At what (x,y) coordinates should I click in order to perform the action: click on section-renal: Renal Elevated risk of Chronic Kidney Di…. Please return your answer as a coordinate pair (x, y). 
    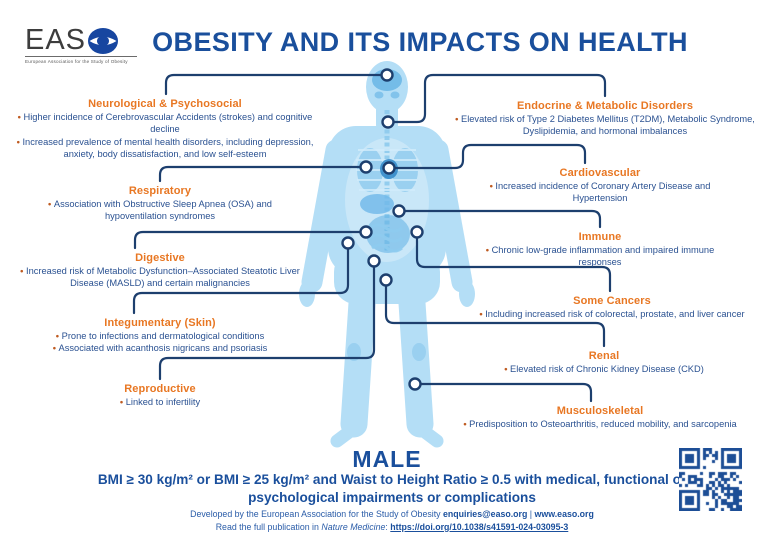
    Looking at the image, I should click on (604, 362).